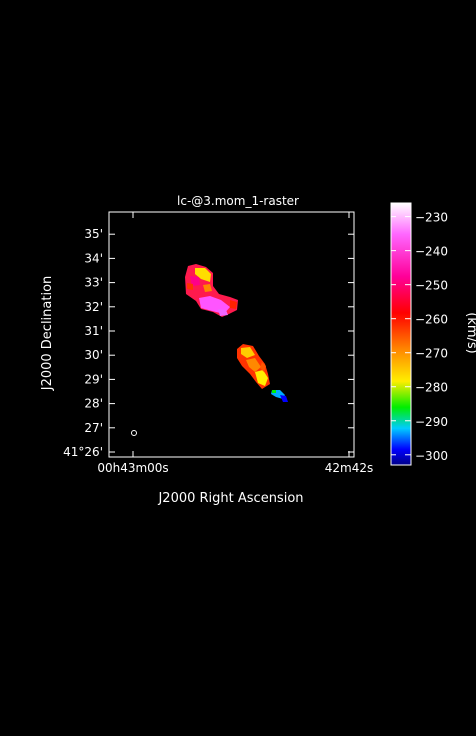  I want to click on x-tick-label: 00h43m00s, so click(132, 468).